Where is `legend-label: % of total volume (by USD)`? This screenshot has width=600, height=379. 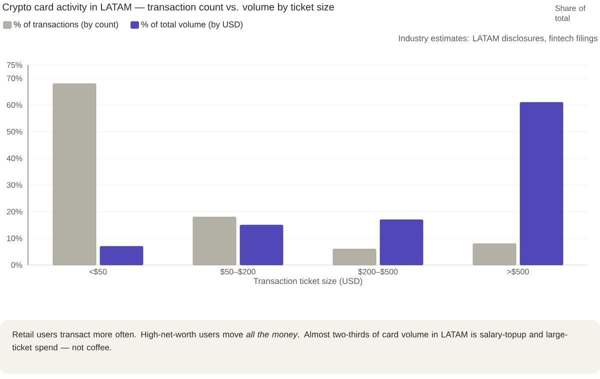 legend-label: % of total volume (by USD) is located at coordinates (192, 25).